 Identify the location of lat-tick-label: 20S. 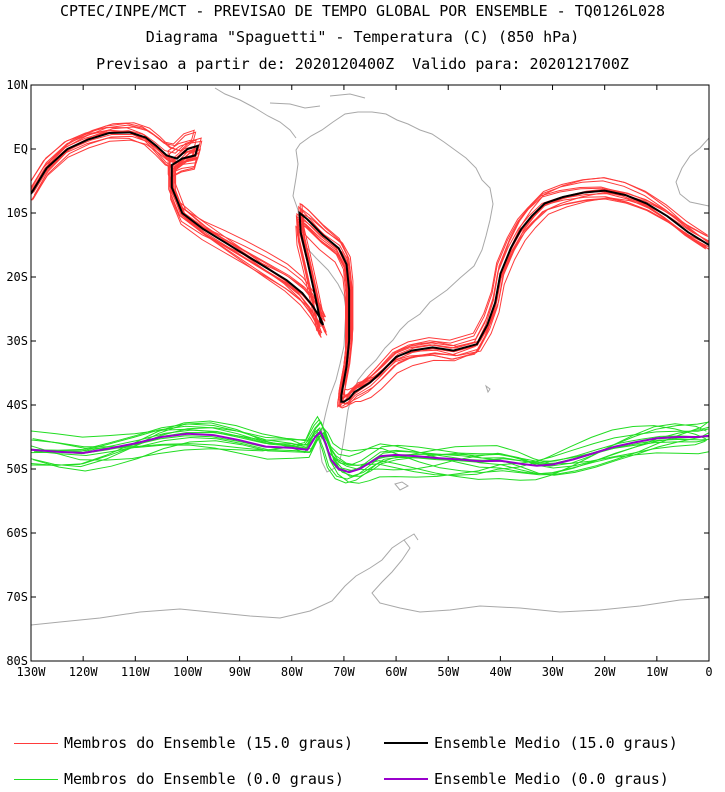
(17, 277).